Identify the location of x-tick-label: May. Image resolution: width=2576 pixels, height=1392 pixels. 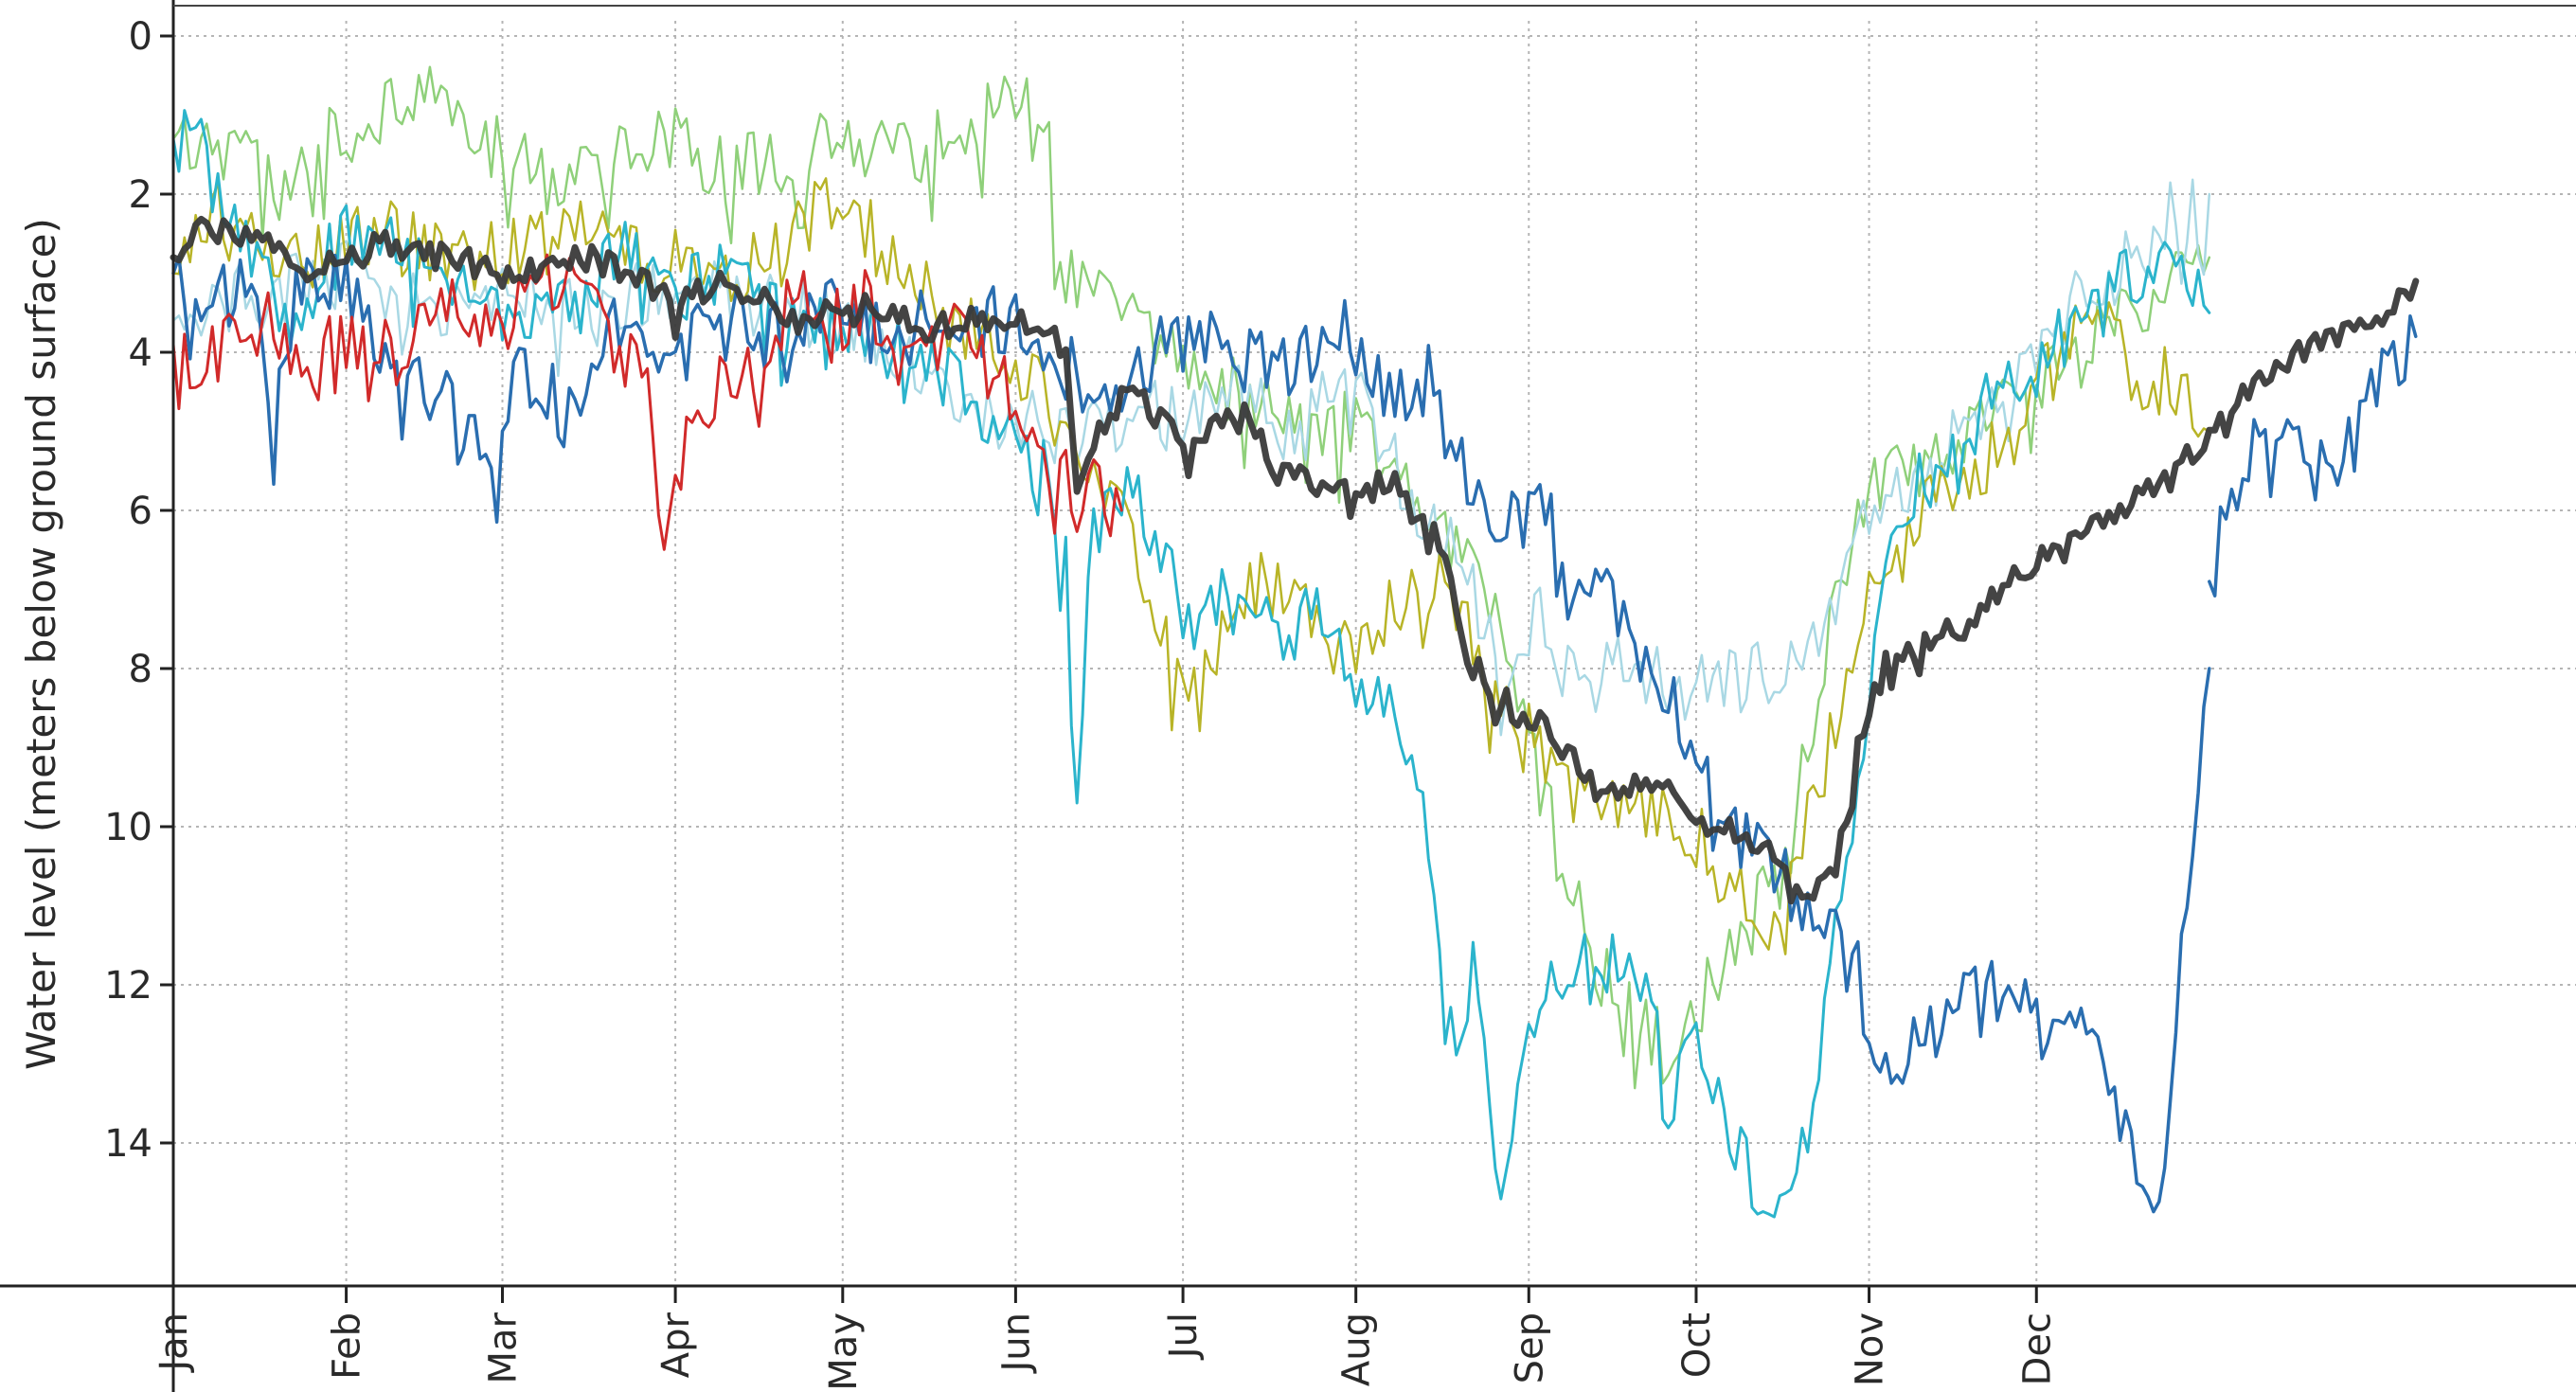
(844, 1352).